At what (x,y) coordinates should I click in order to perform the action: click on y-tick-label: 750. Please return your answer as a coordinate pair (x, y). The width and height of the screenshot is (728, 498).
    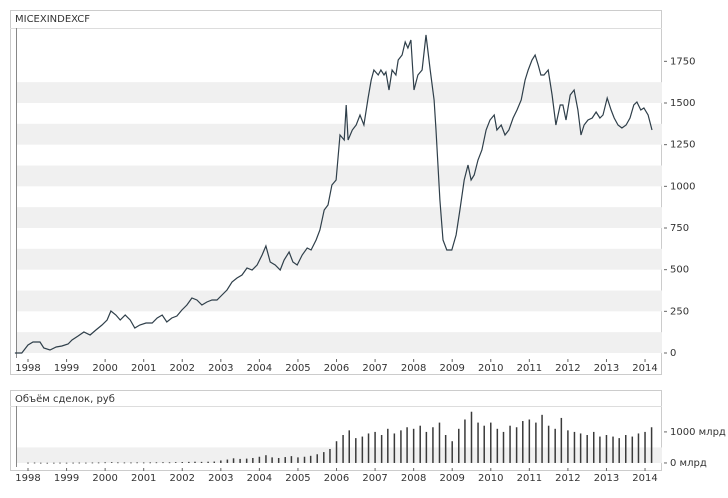
    Looking at the image, I should click on (679, 228).